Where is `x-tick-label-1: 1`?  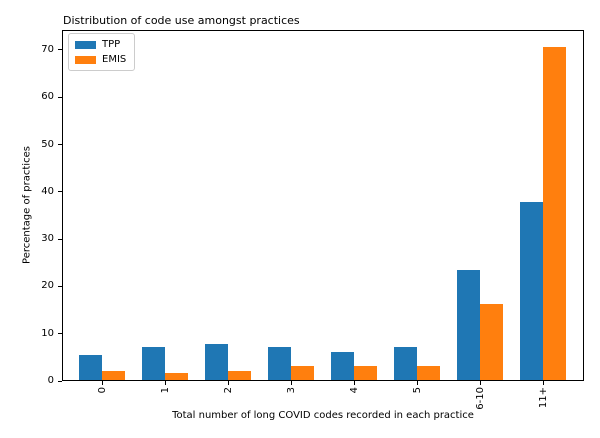 x-tick-label-1: 1 is located at coordinates (165, 390).